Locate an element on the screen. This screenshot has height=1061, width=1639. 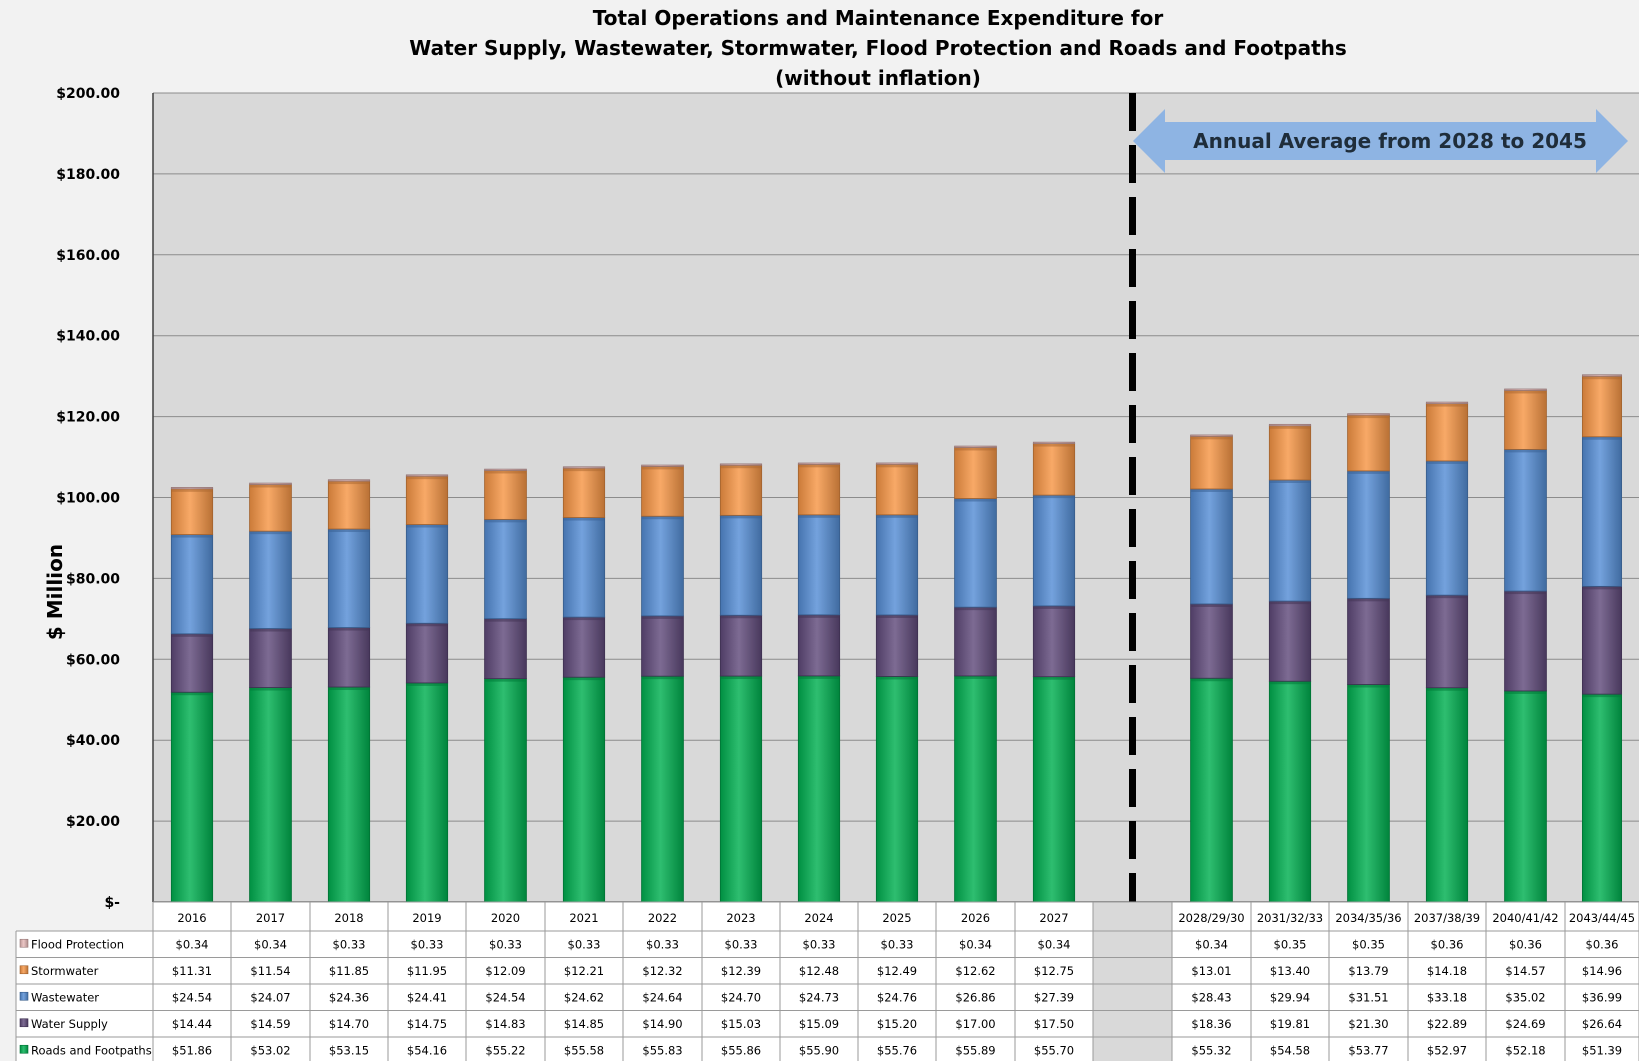
data-label: $54.58 is located at coordinates (1290, 1050).